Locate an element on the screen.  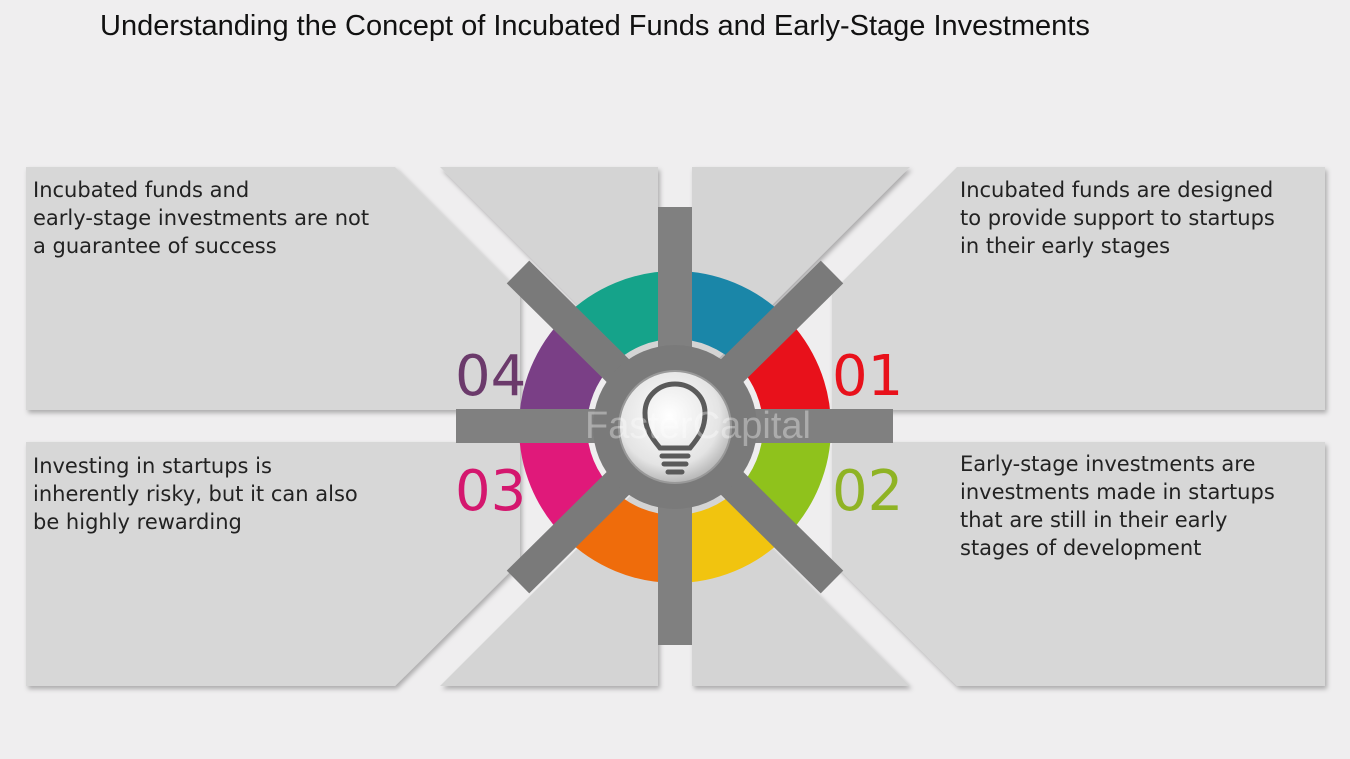
text-line: to provide support to startups is located at coordinates (1117, 218).